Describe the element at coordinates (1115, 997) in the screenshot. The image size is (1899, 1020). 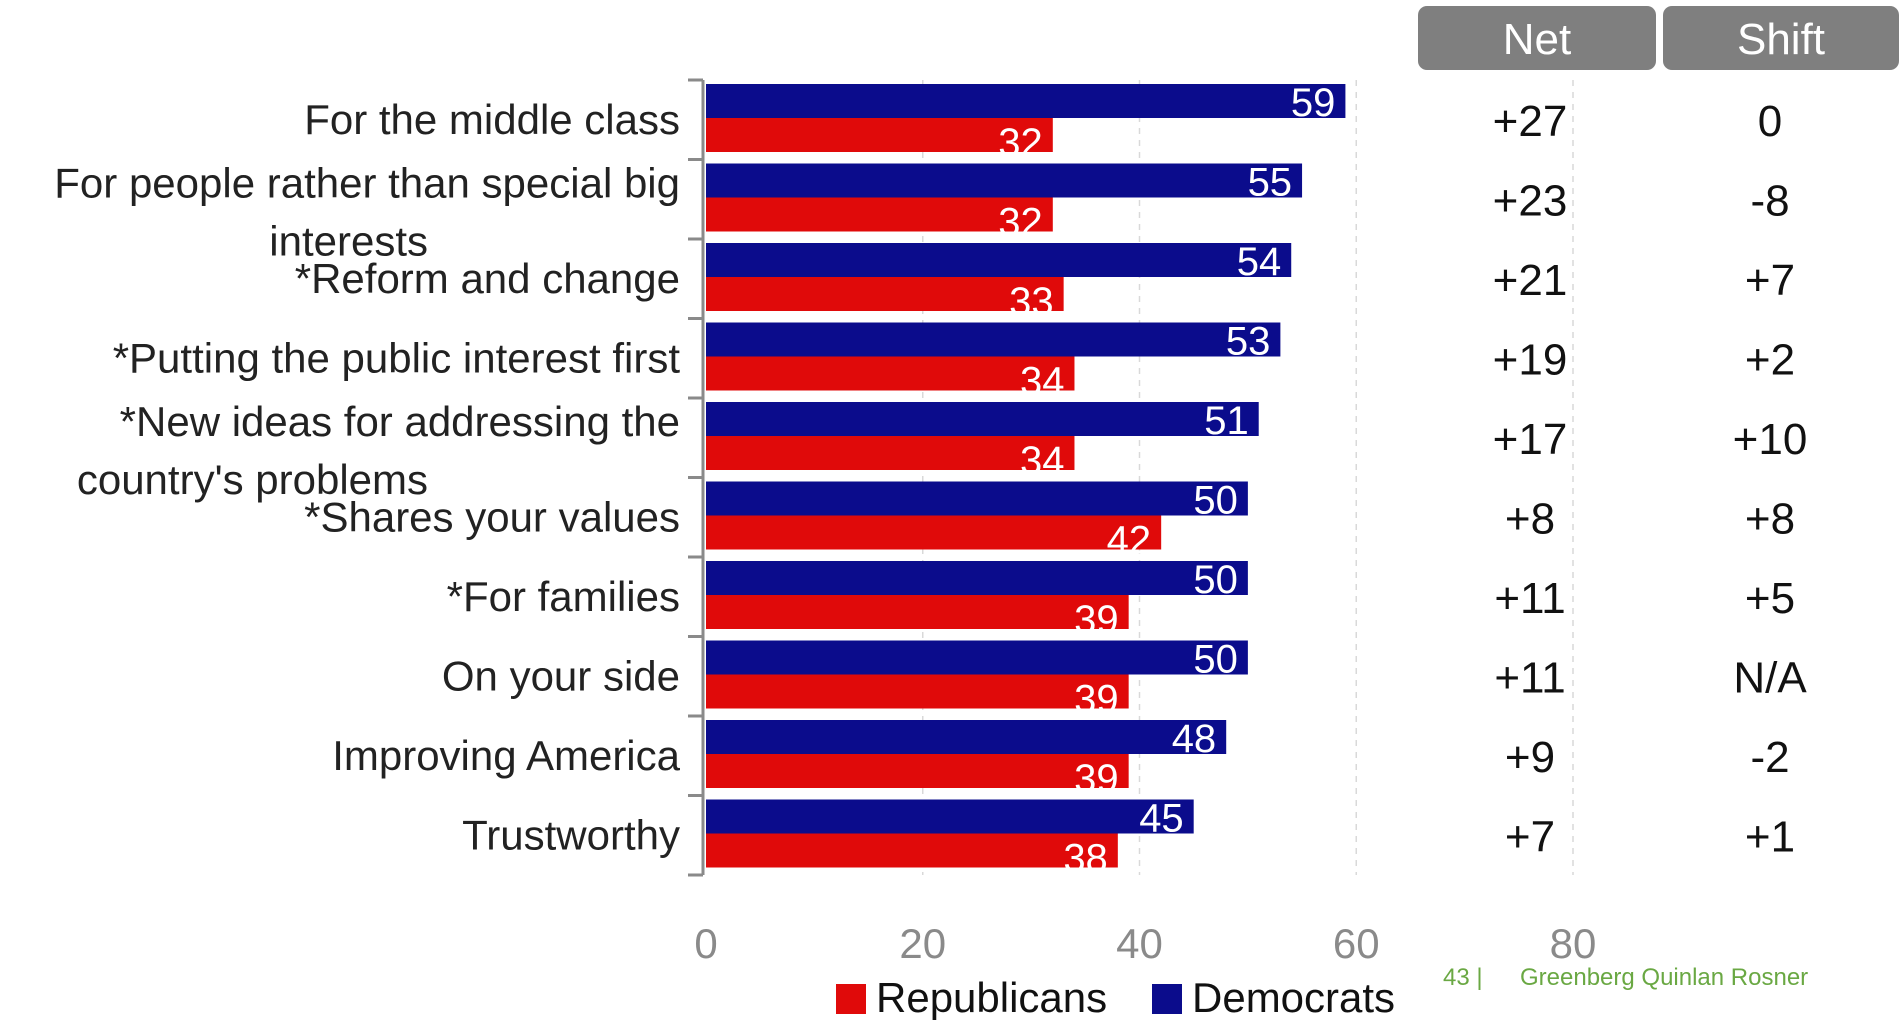
I see `legend: Republicans Democrats` at that location.